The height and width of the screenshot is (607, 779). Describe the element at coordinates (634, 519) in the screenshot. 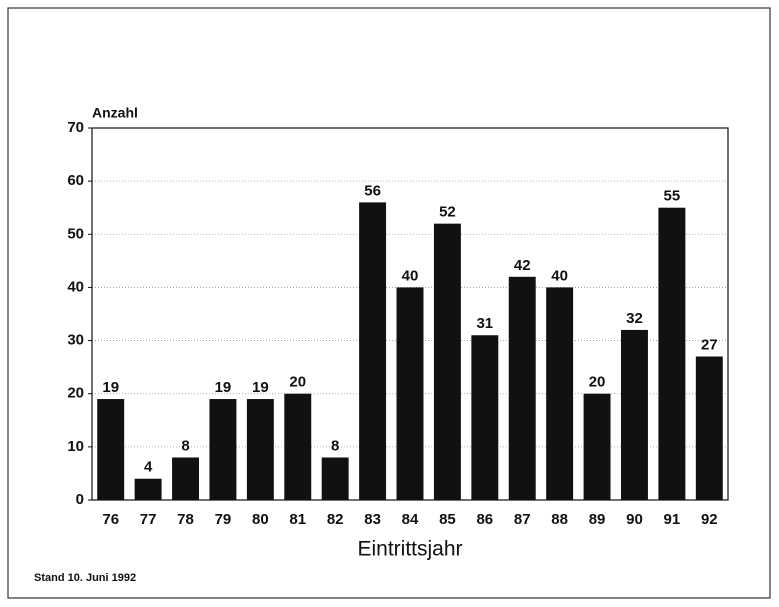

I see `x-tick-label: 90` at that location.